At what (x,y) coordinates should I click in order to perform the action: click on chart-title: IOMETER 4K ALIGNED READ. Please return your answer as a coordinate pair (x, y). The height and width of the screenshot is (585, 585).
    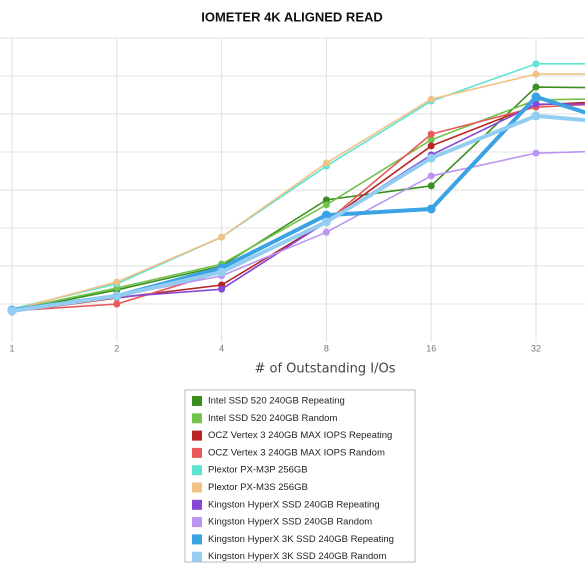
    Looking at the image, I should click on (292, 16).